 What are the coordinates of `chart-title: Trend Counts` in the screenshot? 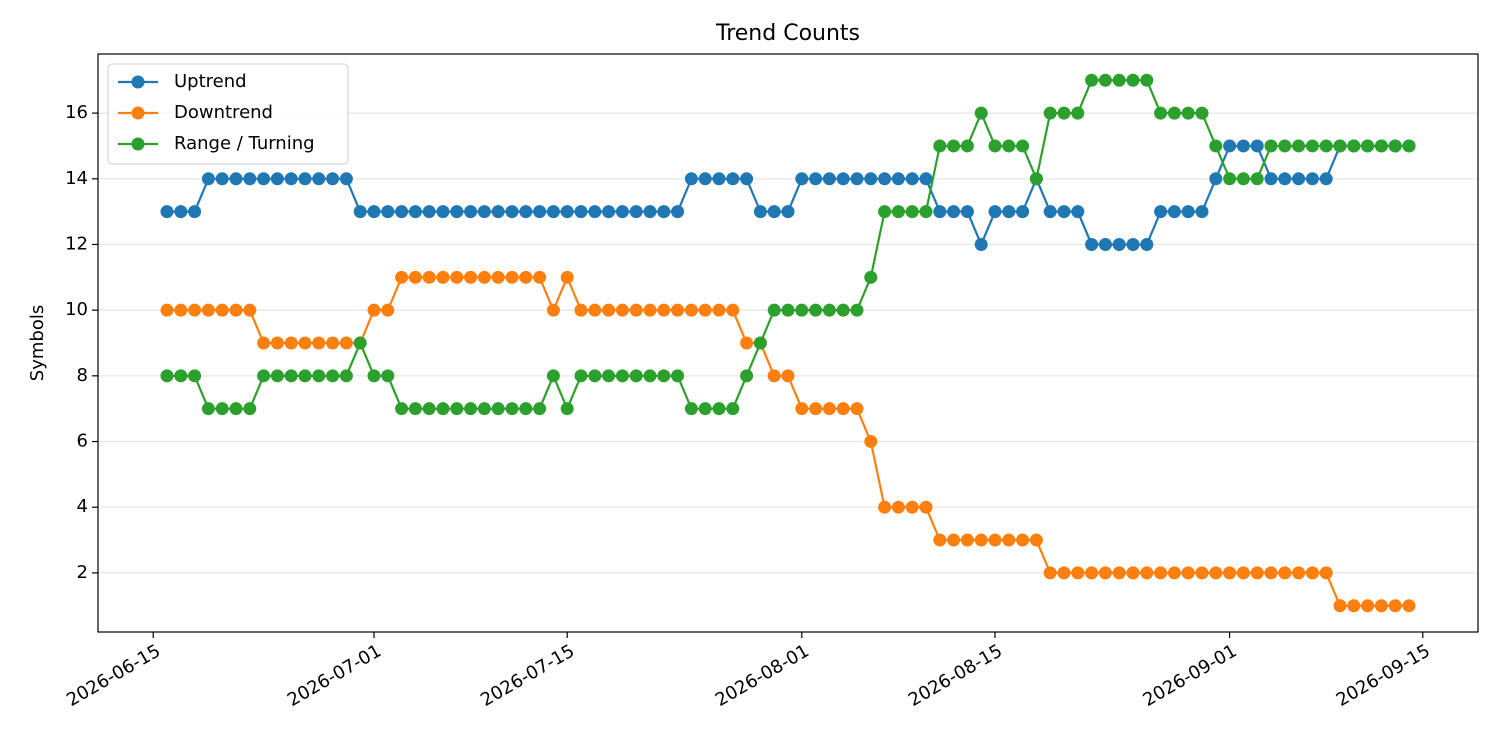 It's located at (787, 33).